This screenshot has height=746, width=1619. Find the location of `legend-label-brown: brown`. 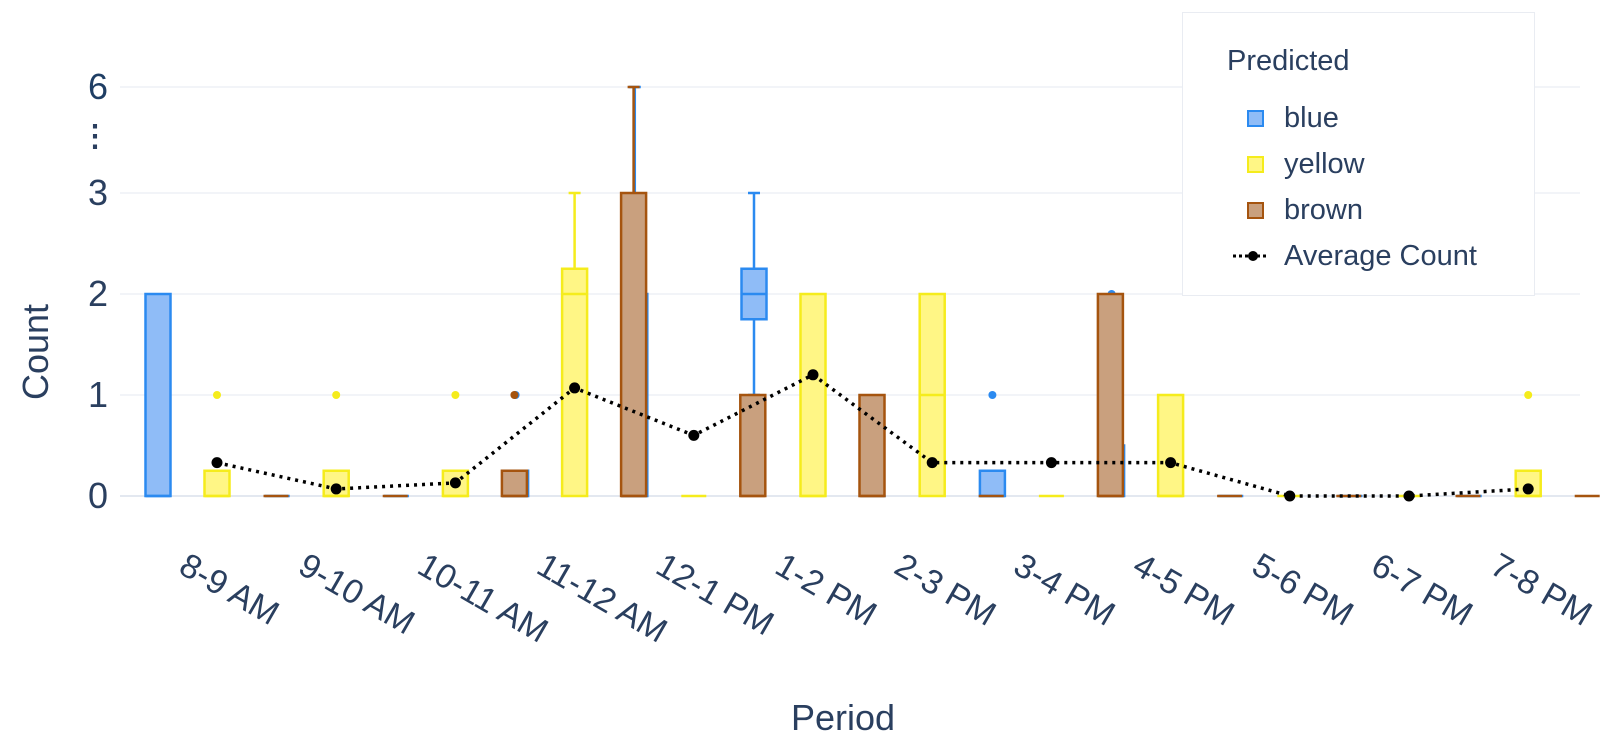

legend-label-brown: brown is located at coordinates (1323, 209).